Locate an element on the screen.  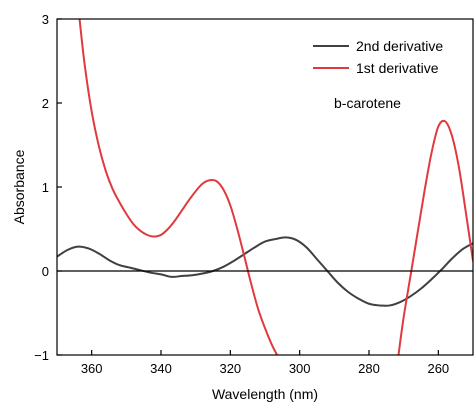
y-tick-label: 3 is located at coordinates (45, 19).